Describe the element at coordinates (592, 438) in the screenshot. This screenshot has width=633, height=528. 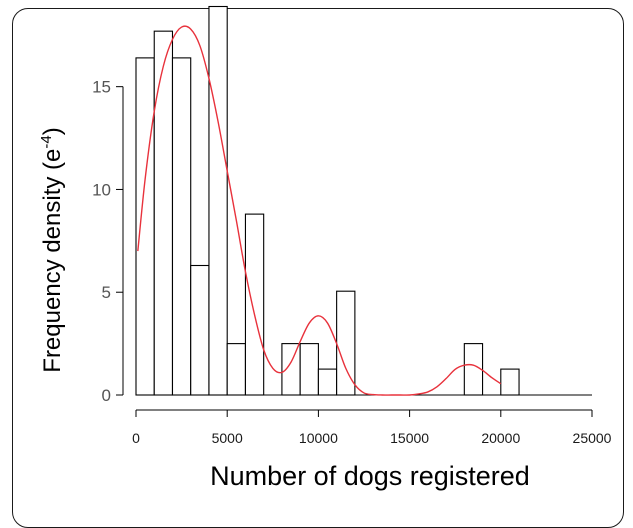
I see `x-tick-label: 25000` at that location.